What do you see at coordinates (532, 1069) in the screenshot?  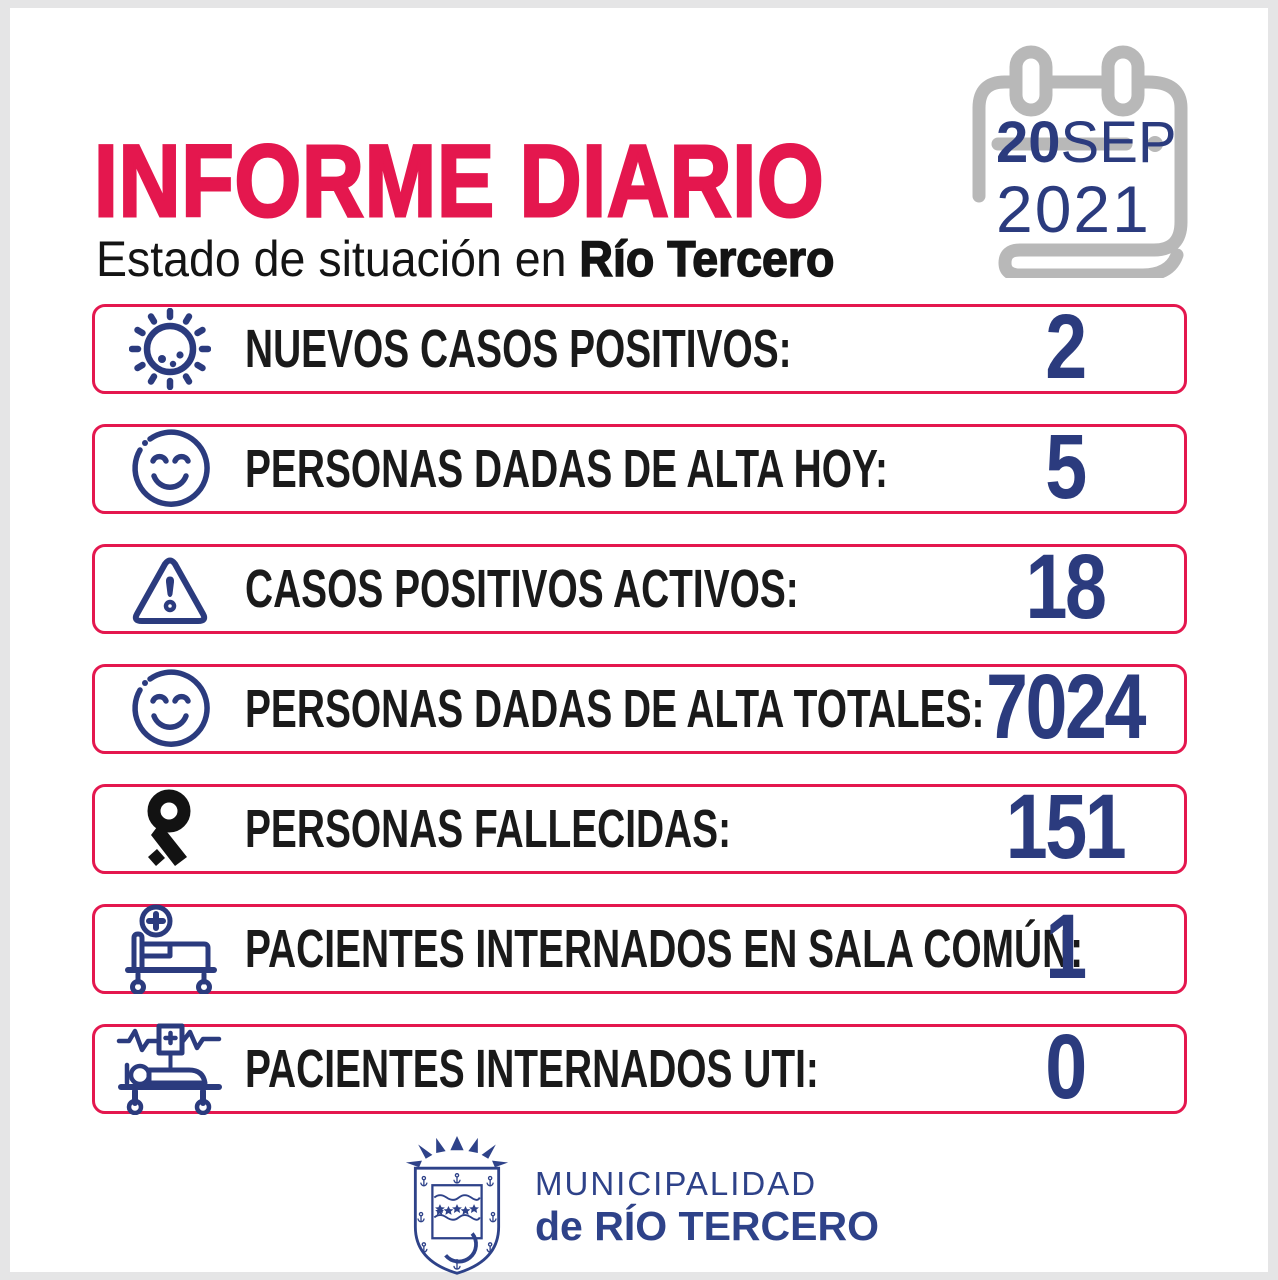 I see `stat-label: PACIENTES INTERNADOS UTI:` at bounding box center [532, 1069].